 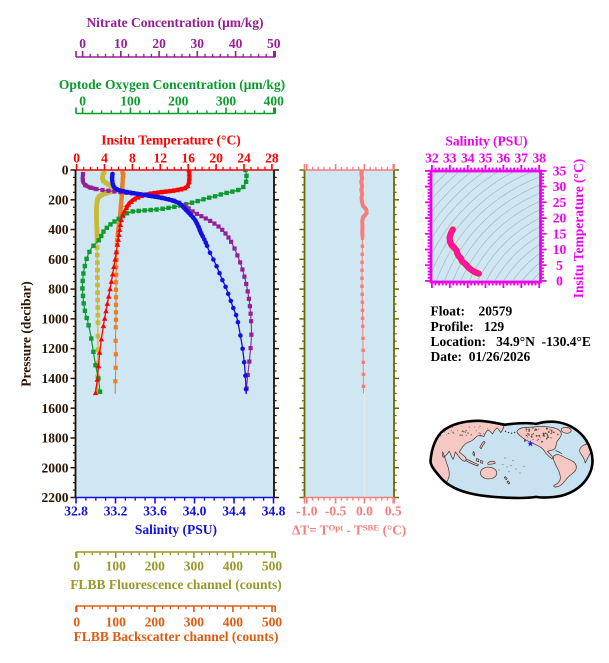 I want to click on svg-text: 34.4, so click(x=234, y=511).